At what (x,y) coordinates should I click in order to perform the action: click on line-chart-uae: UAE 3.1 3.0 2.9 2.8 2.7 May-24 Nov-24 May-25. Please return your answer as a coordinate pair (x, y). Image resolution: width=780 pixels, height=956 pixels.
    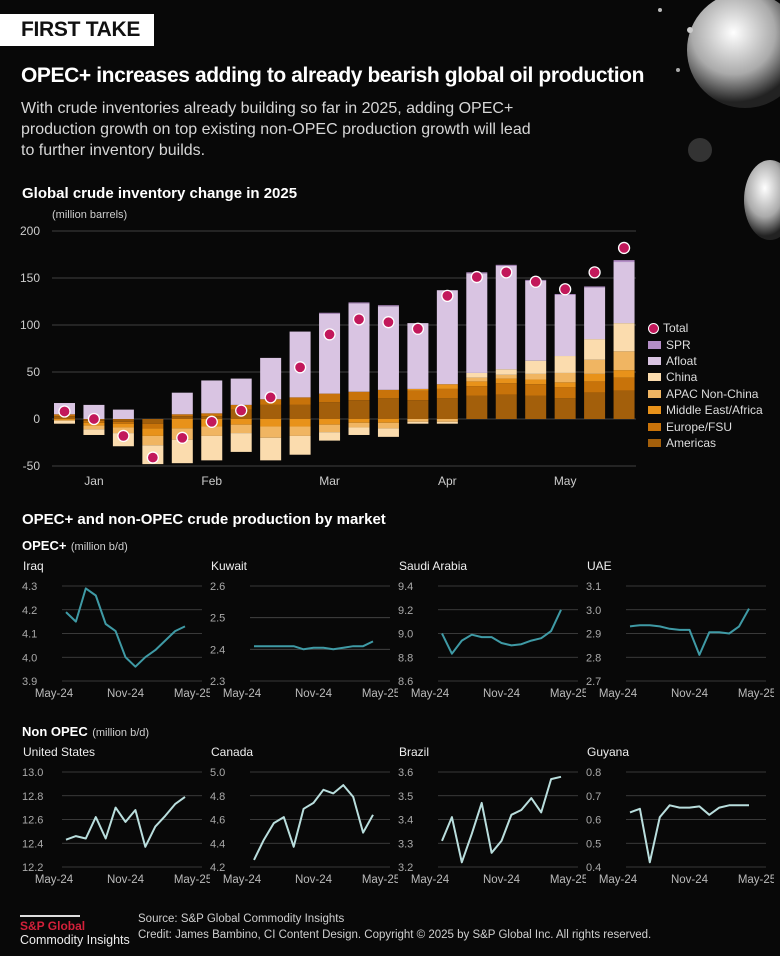
    Looking at the image, I should click on (679, 634).